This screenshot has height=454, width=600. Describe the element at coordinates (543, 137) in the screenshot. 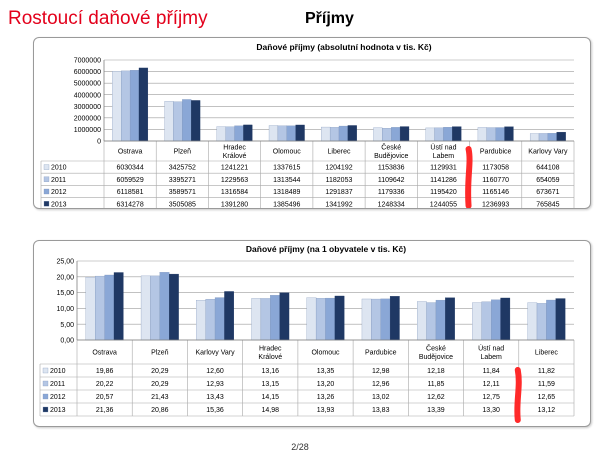

I see `bar-2011-karlovy-vary` at that location.